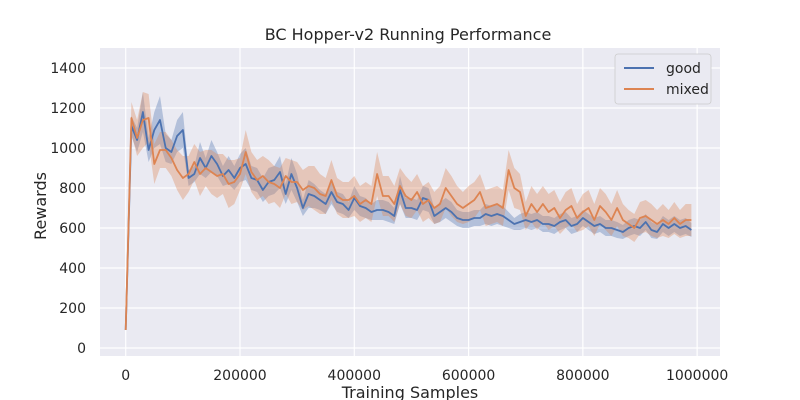  What do you see at coordinates (408, 34) in the screenshot?
I see `chart-title: BC Hopper-v2 Running Performance` at bounding box center [408, 34].